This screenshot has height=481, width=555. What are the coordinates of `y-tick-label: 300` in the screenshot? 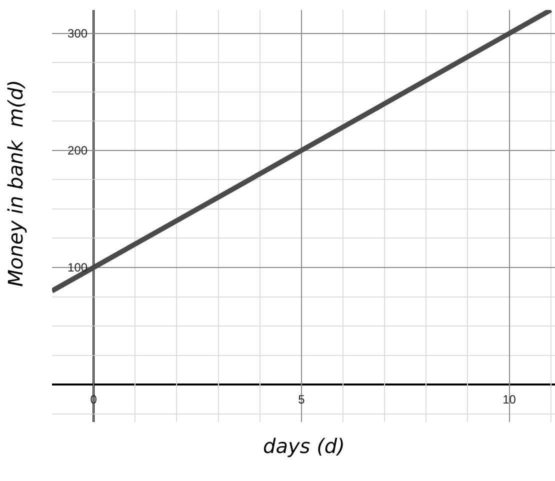 It's located at (78, 33).